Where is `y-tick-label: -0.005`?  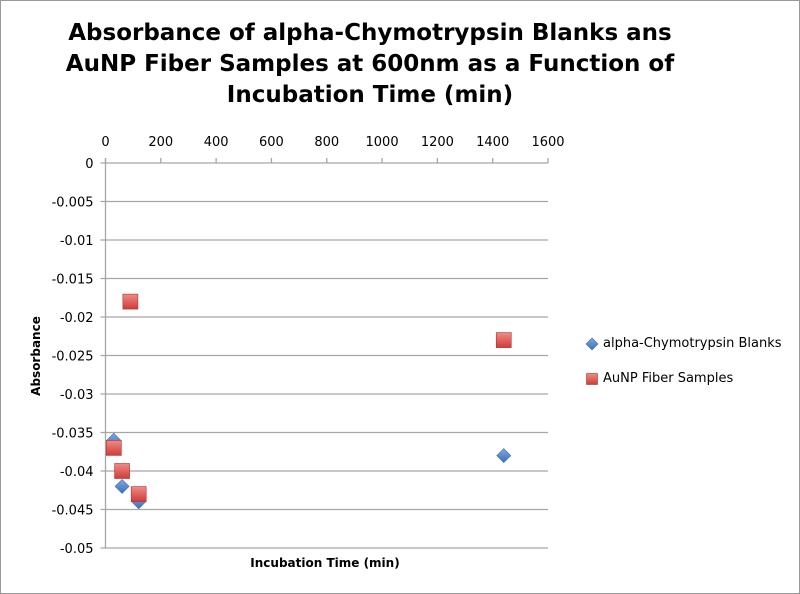
y-tick-label: -0.005 is located at coordinates (73, 203).